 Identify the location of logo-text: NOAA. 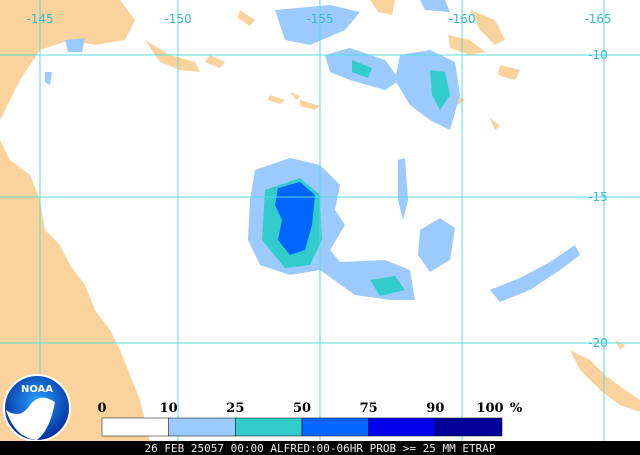
(37, 389).